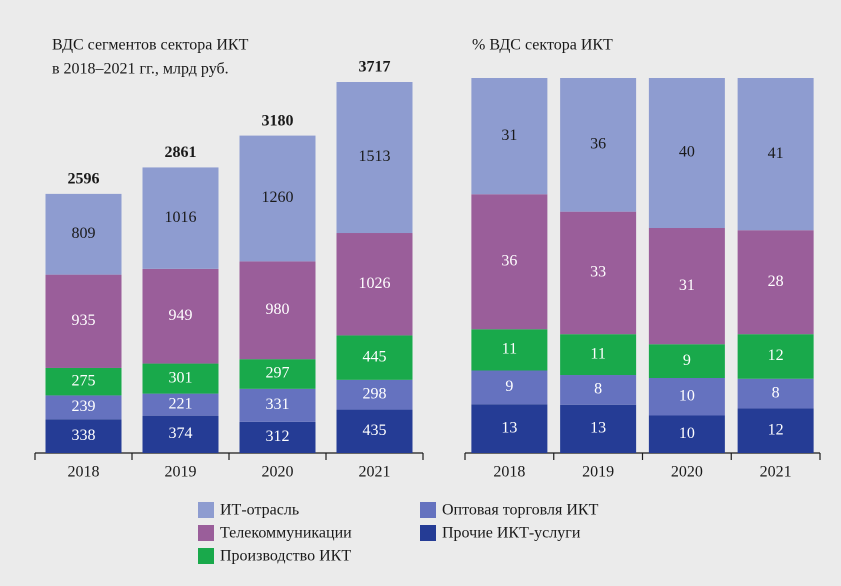  I want to click on data-label: 374, so click(181, 433).